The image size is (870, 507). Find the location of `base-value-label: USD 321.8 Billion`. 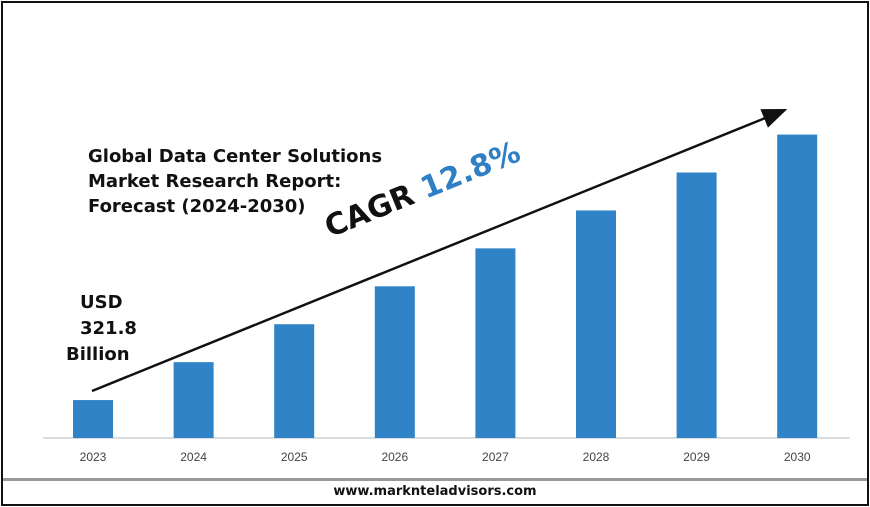

base-value-label: USD 321.8 Billion is located at coordinates (101, 329).